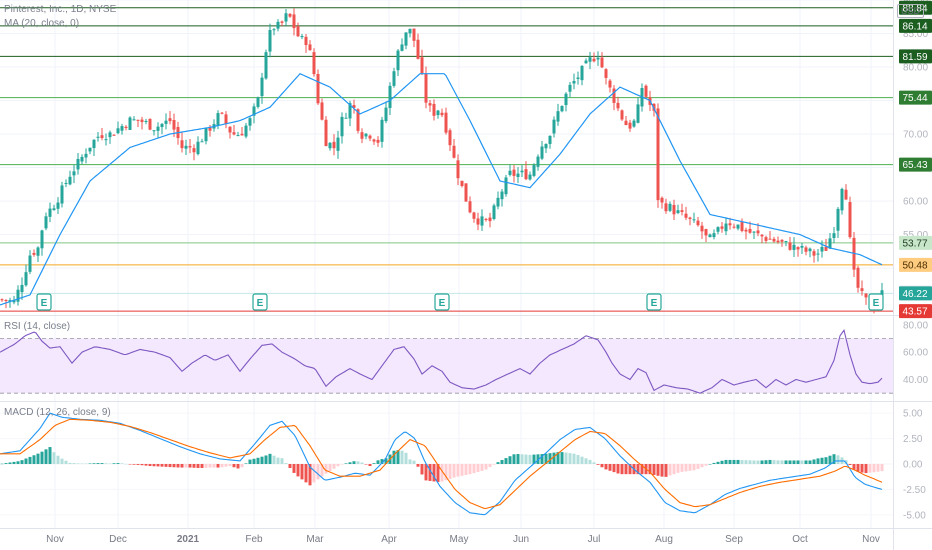  Describe the element at coordinates (463, 539) in the screenshot. I see `time-axis: Nov Dec 2021 Feb Mar Apr May Jun Jul Aug Sep Oct Nov` at that location.